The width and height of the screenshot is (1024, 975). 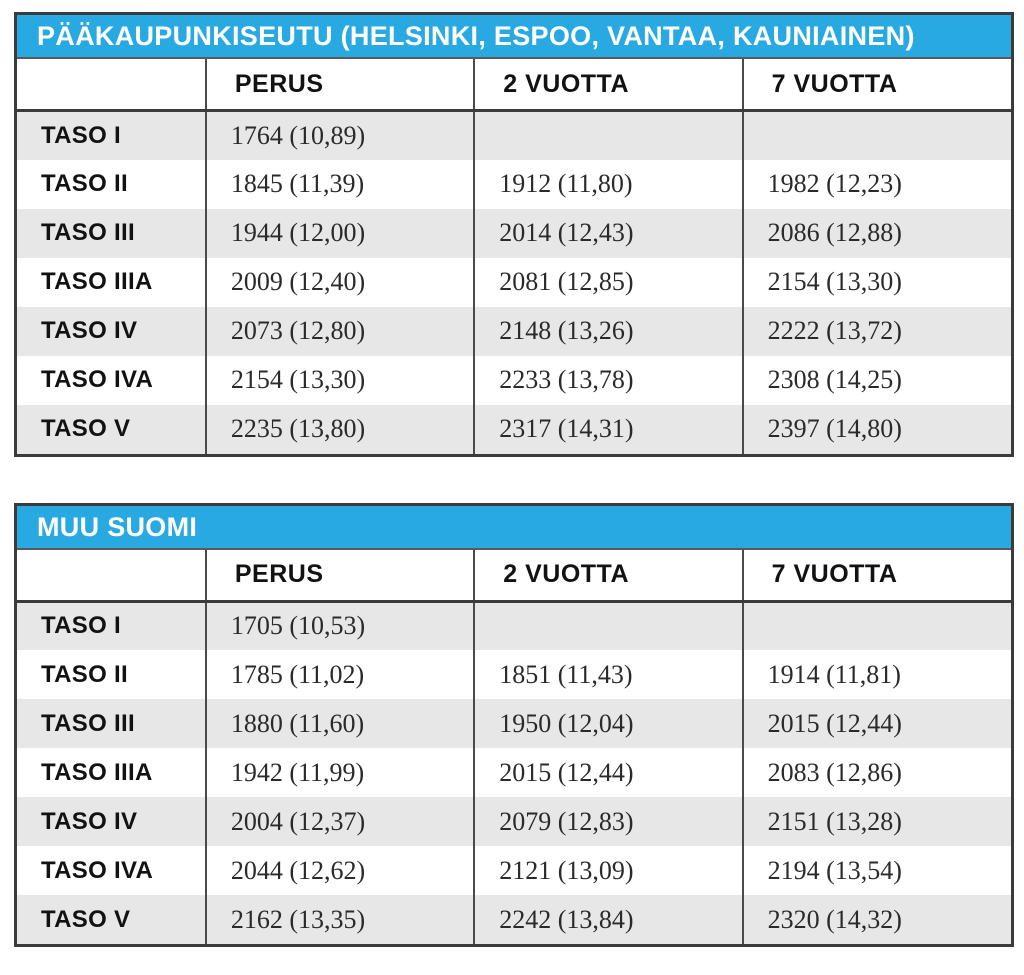 What do you see at coordinates (876, 380) in the screenshot?
I see `cell-7-vuotta: 2308 (14,25)` at bounding box center [876, 380].